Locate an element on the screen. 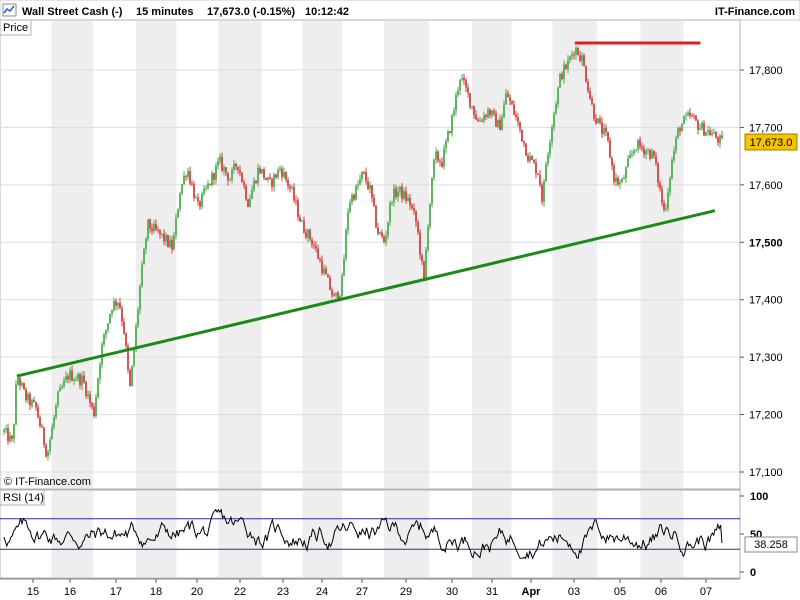 This screenshot has width=800, height=600. price-panel-label: Price is located at coordinates (15, 28).